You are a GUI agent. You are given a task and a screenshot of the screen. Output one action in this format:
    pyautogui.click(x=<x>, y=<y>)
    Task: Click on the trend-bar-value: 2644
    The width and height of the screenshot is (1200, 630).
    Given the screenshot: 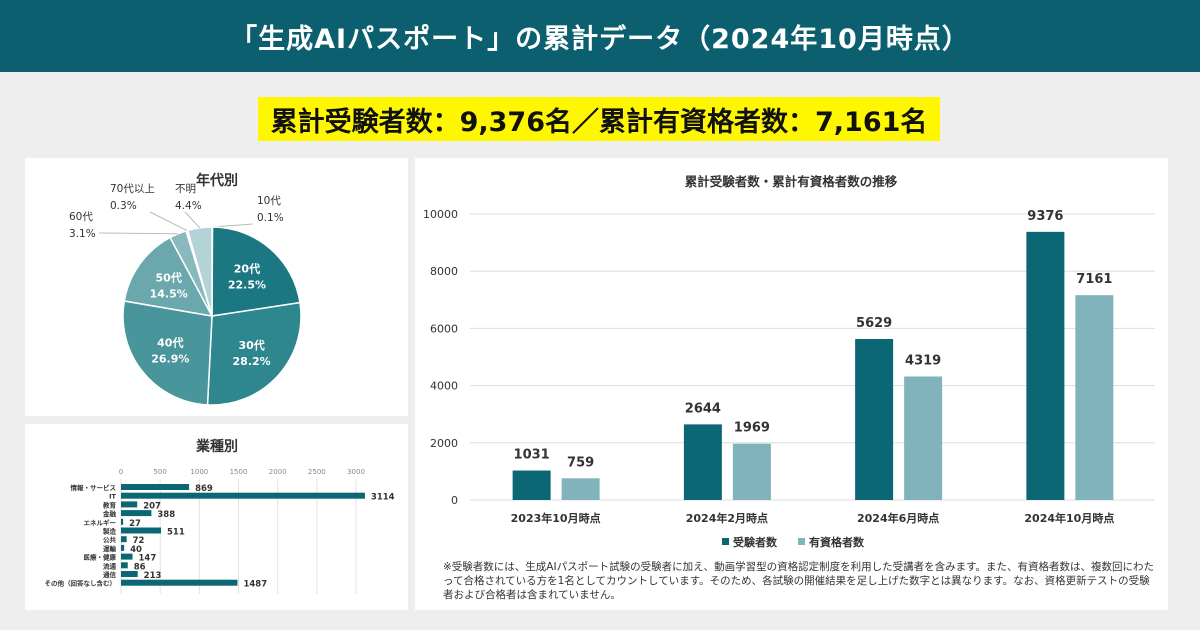 What is the action you would take?
    pyautogui.click(x=703, y=408)
    